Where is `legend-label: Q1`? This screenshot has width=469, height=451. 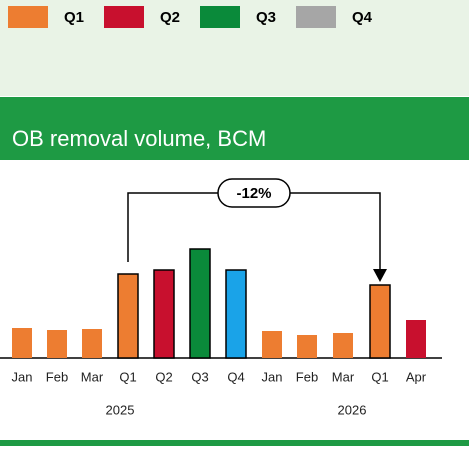 legend-label: Q1 is located at coordinates (74, 17).